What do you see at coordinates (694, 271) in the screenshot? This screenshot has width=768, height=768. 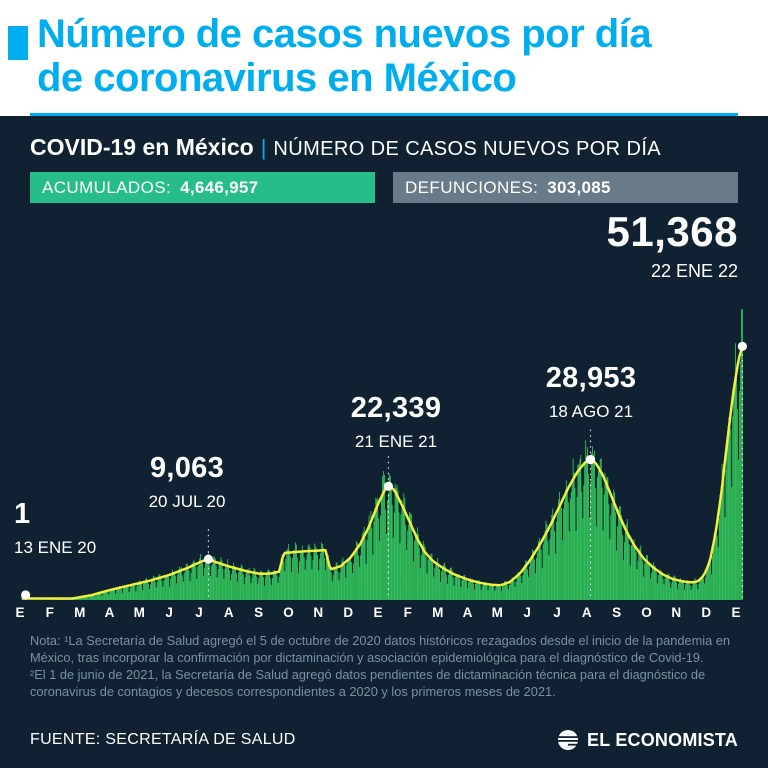 I see `latest-peak-date: 22 ENE 22` at bounding box center [694, 271].